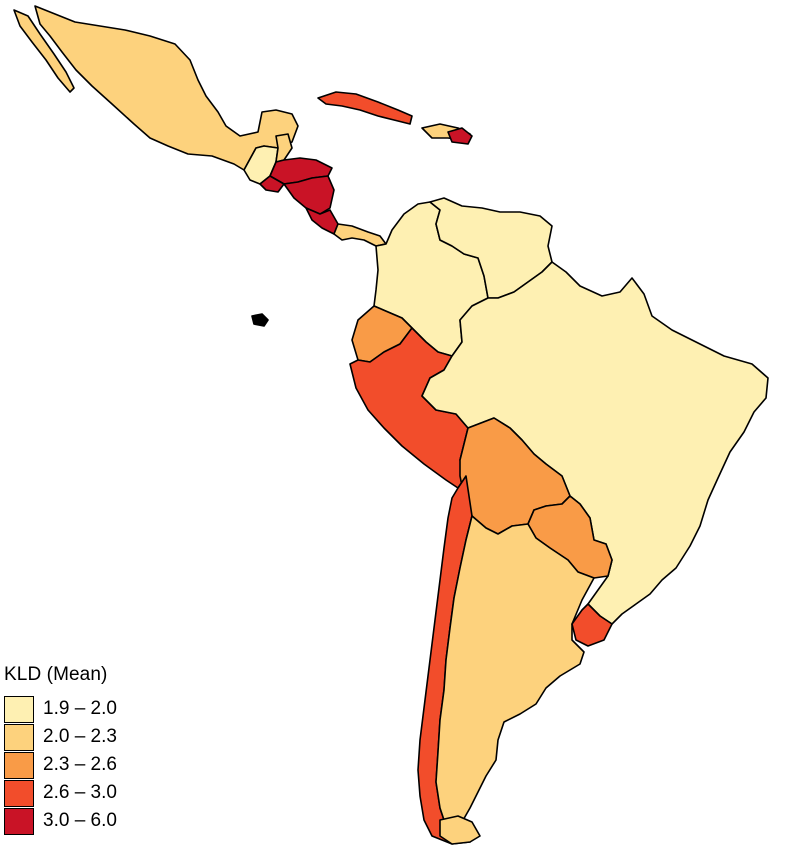  Describe the element at coordinates (309, 195) in the screenshot. I see `country-nicaragua` at that location.